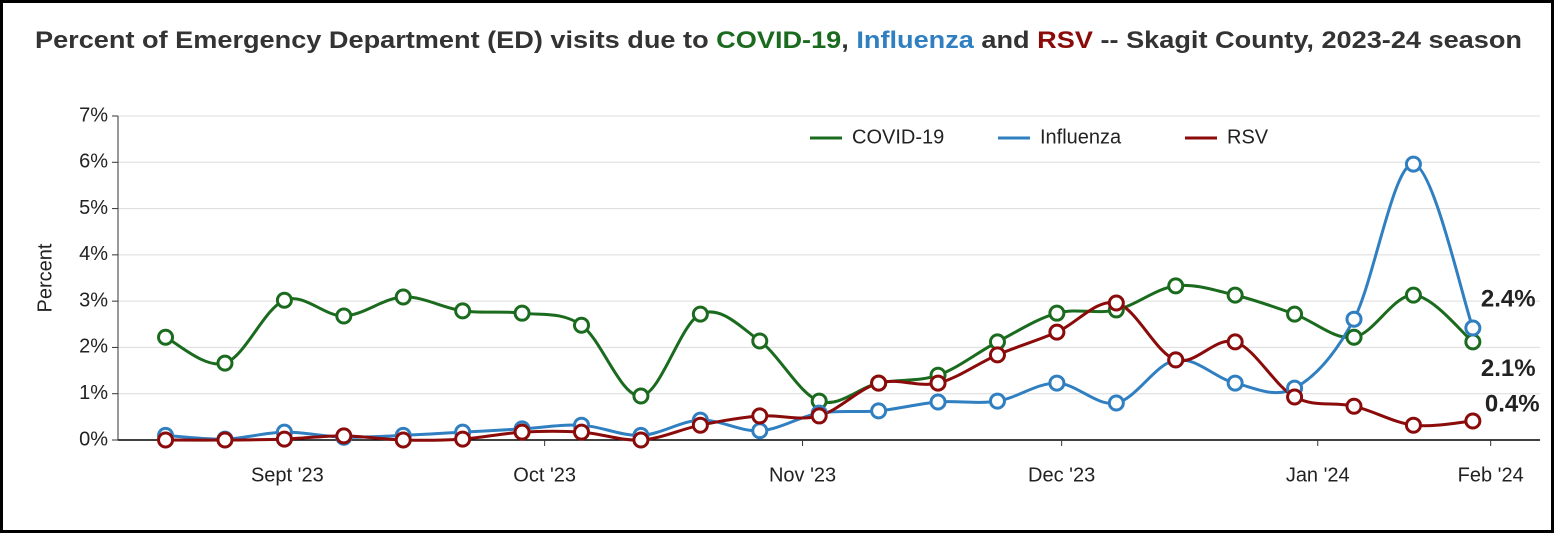  I want to click on y-tick-label: 3%, so click(93, 300).